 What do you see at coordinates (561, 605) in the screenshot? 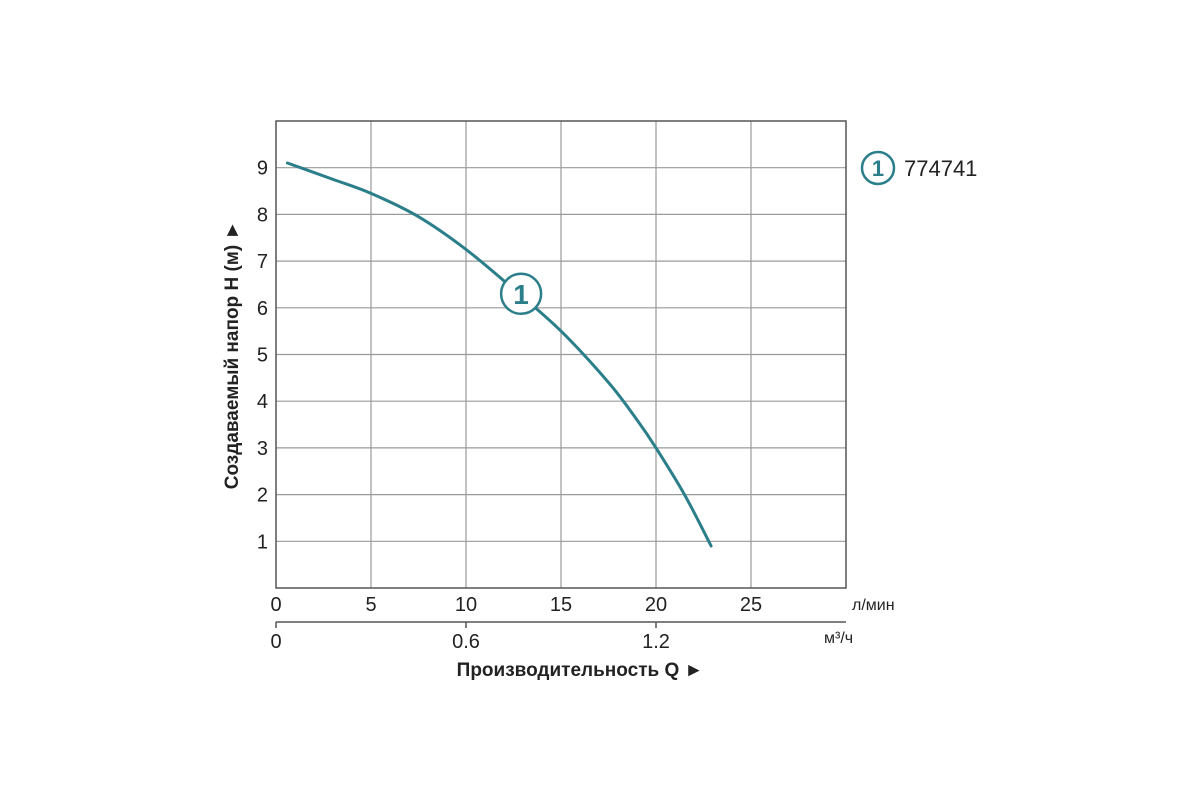
I see `x-tick-label: 15` at bounding box center [561, 605].